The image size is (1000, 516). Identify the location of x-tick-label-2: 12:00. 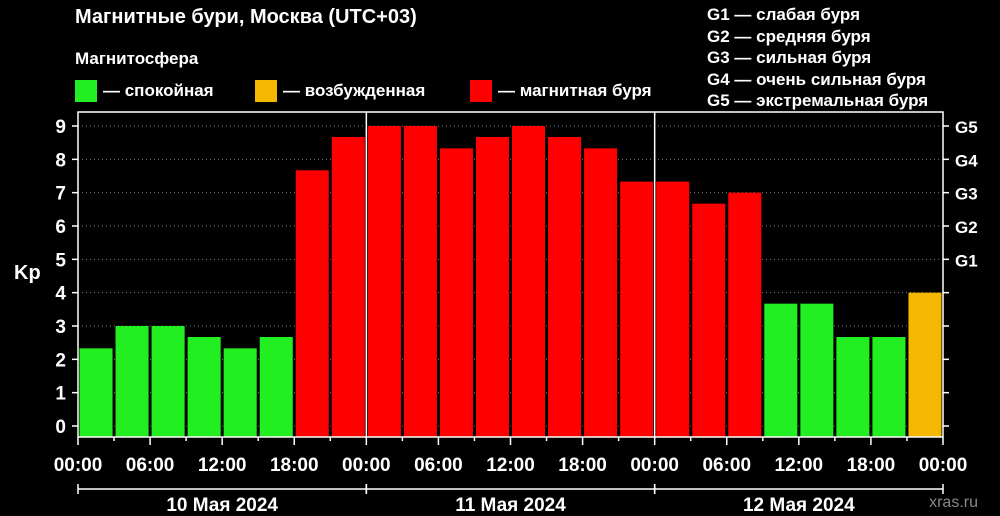
(222, 465).